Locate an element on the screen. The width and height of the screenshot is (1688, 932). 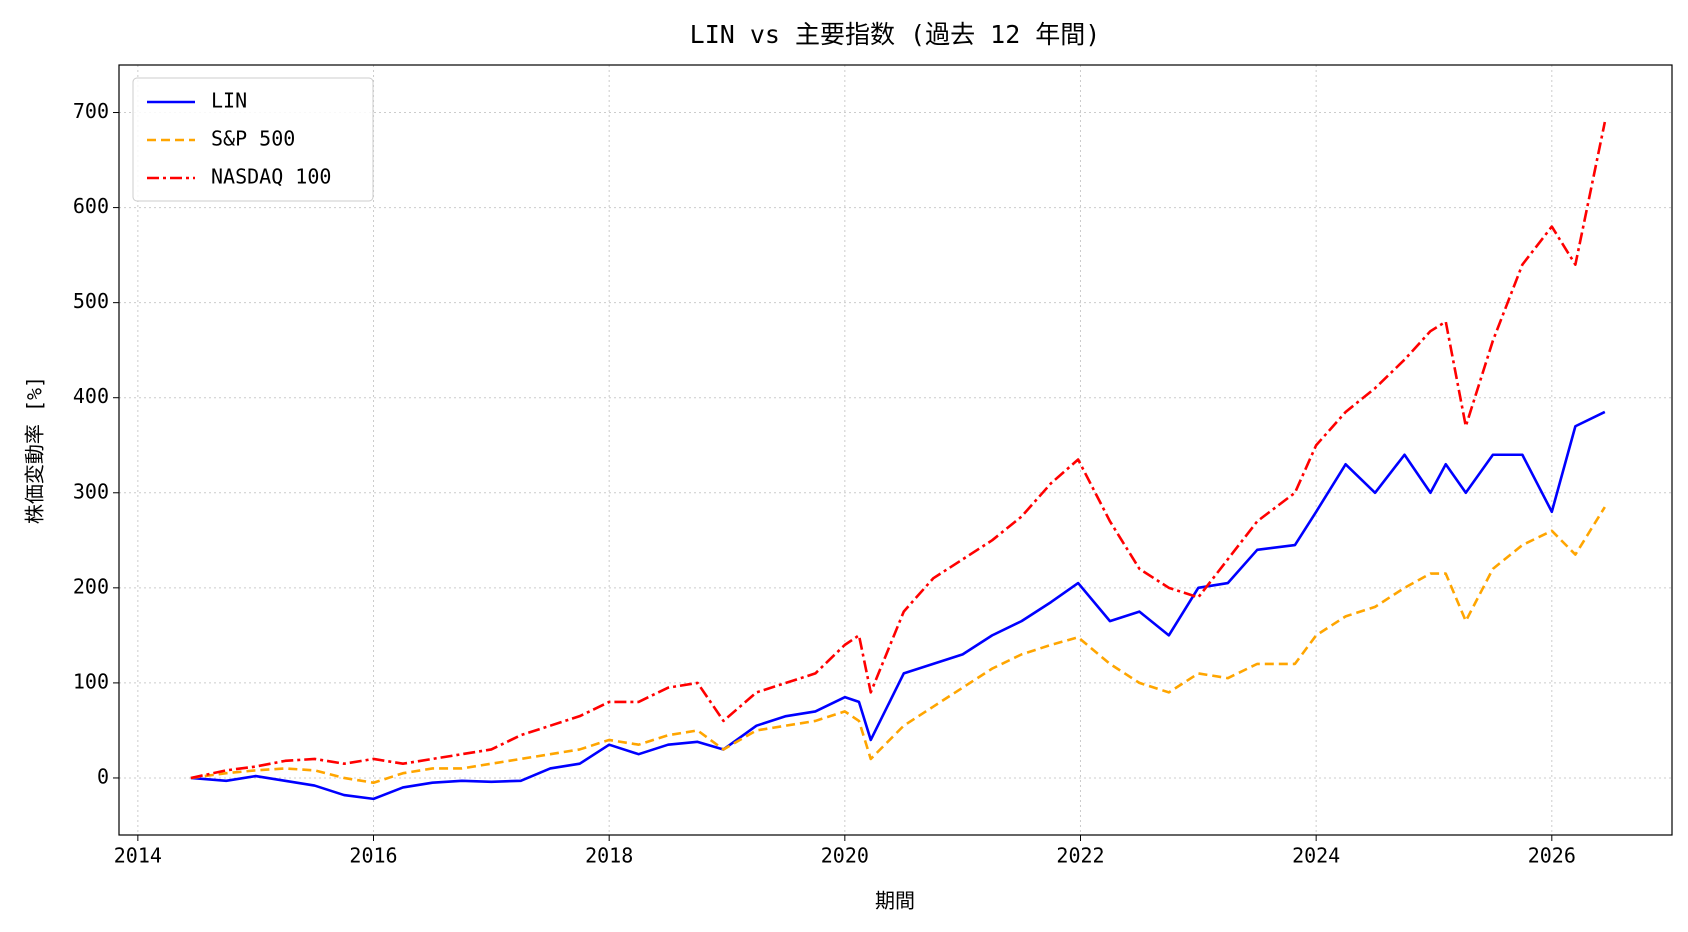
x-tick-label: 2024 is located at coordinates (1316, 856).